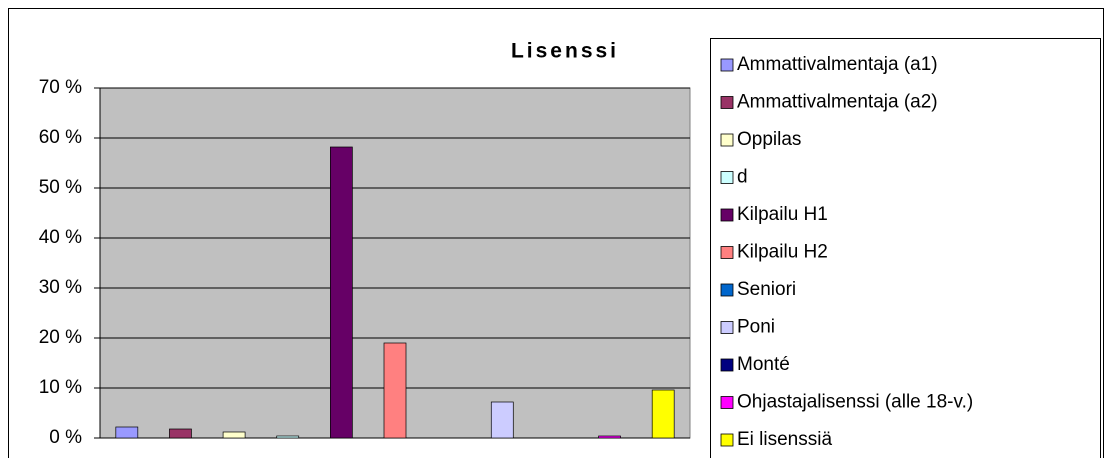  I want to click on legend-label: Seniori, so click(766, 289).